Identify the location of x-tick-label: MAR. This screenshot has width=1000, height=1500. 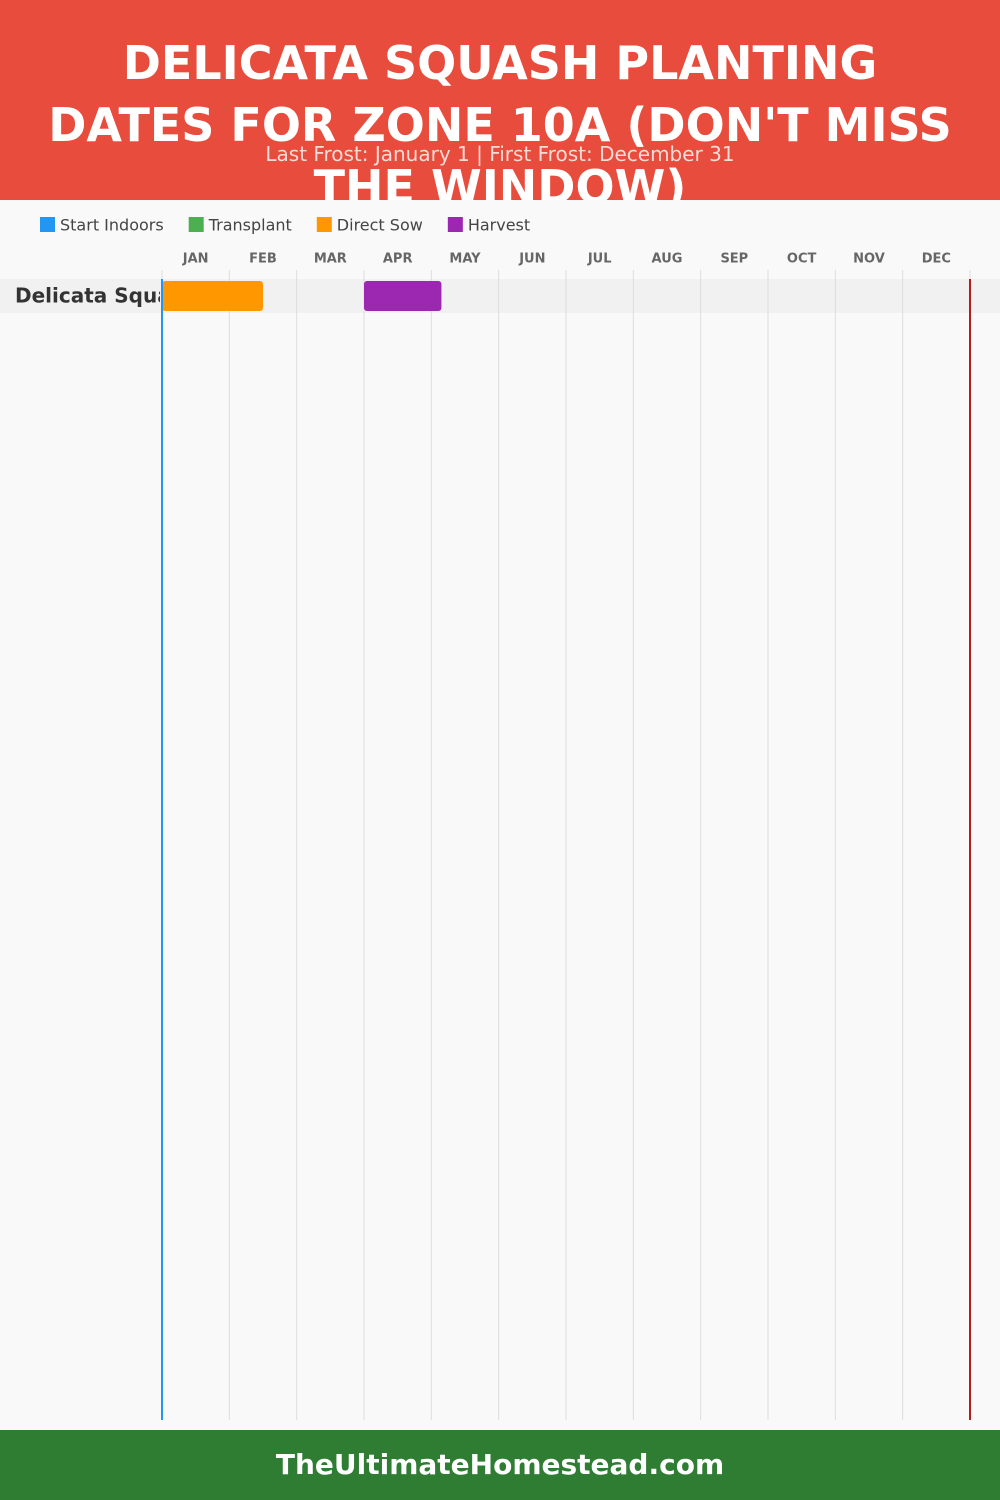
(330, 259).